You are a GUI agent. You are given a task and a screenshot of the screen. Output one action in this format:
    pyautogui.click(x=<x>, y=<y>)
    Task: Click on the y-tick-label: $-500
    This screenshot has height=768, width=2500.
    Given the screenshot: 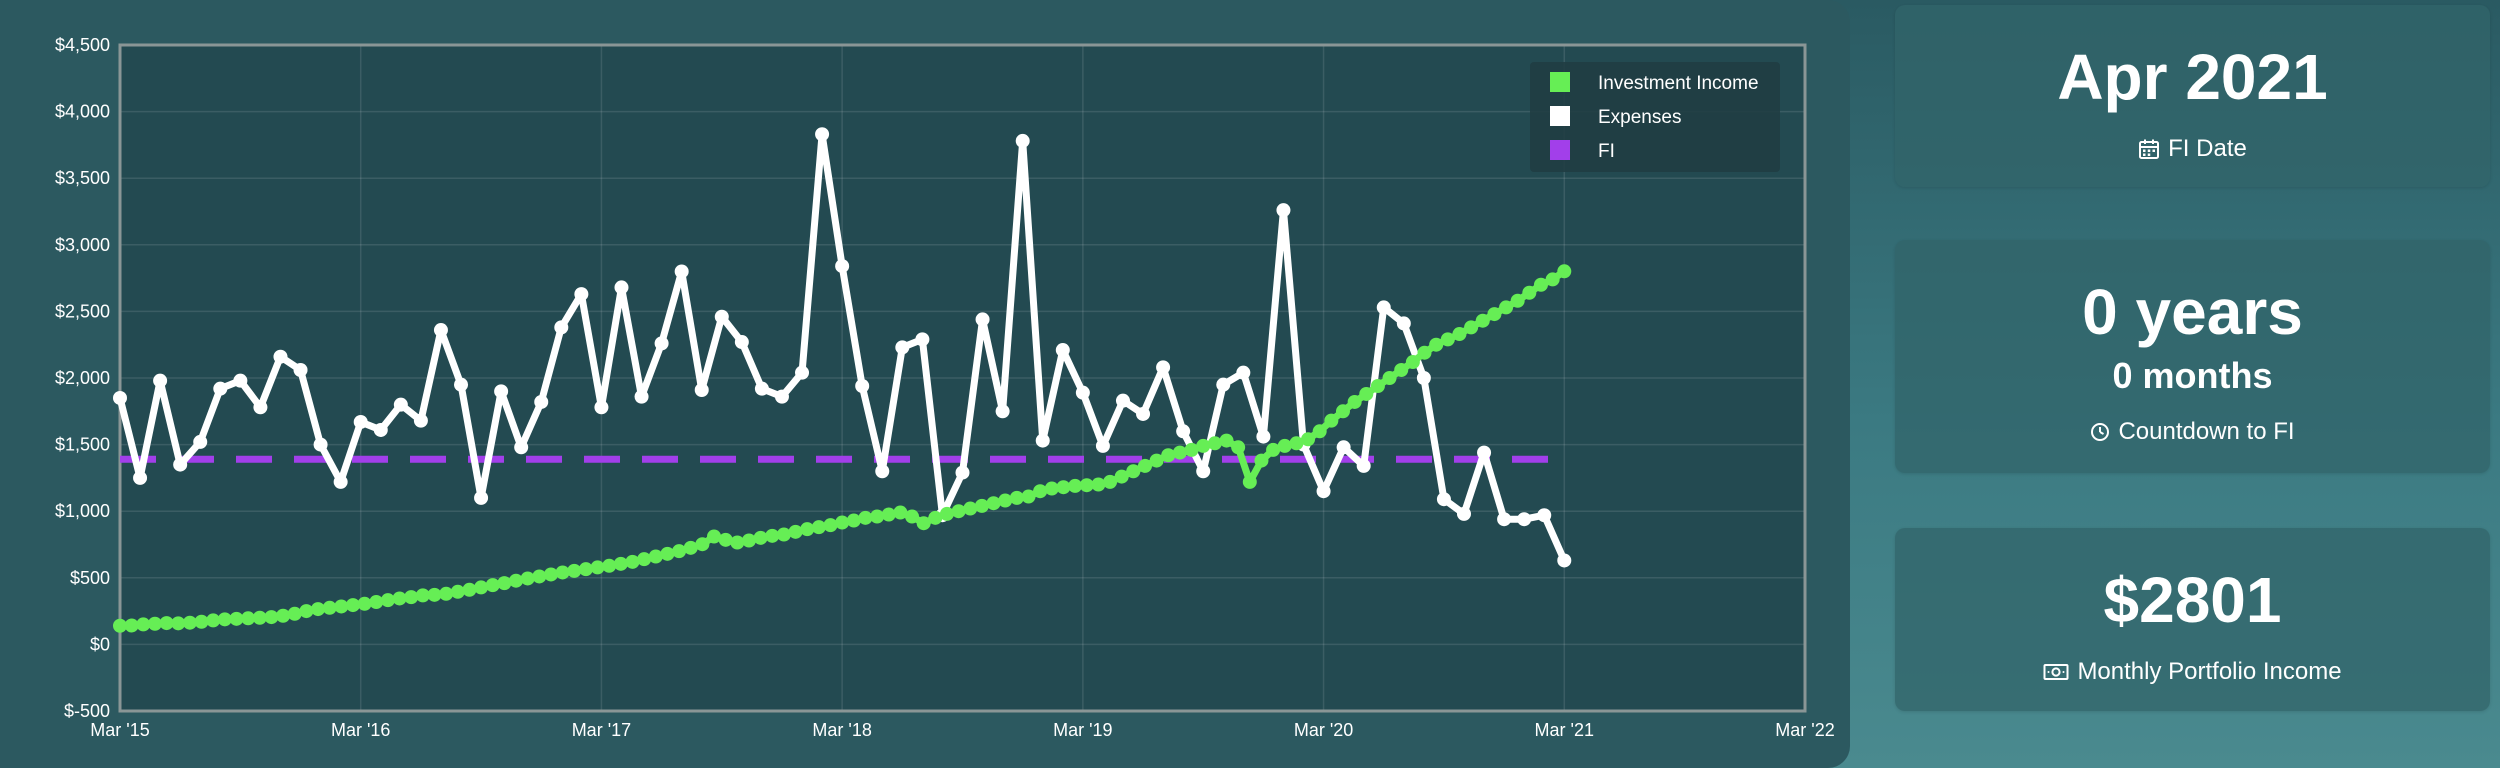 What is the action you would take?
    pyautogui.click(x=87, y=711)
    